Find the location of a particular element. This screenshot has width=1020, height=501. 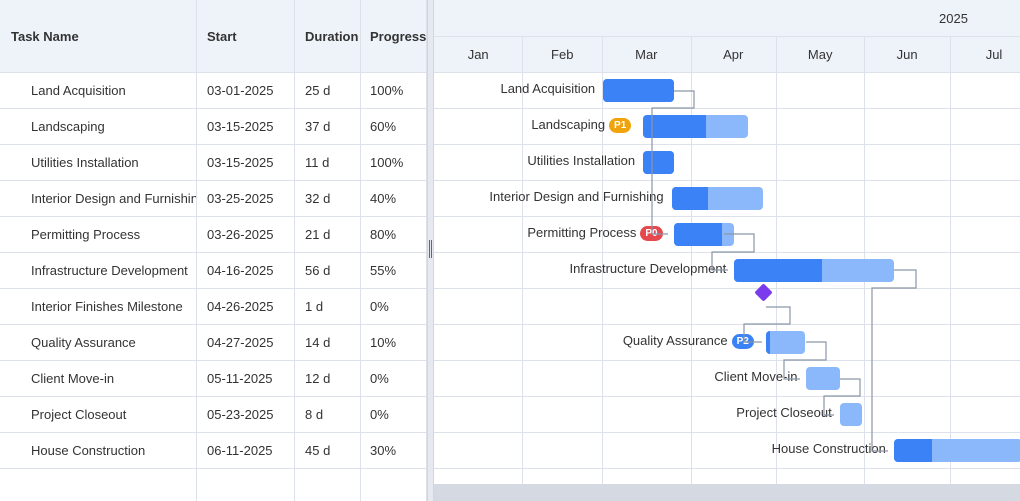

grid-cell: Interior Design and Furnishing is located at coordinates (113, 198).